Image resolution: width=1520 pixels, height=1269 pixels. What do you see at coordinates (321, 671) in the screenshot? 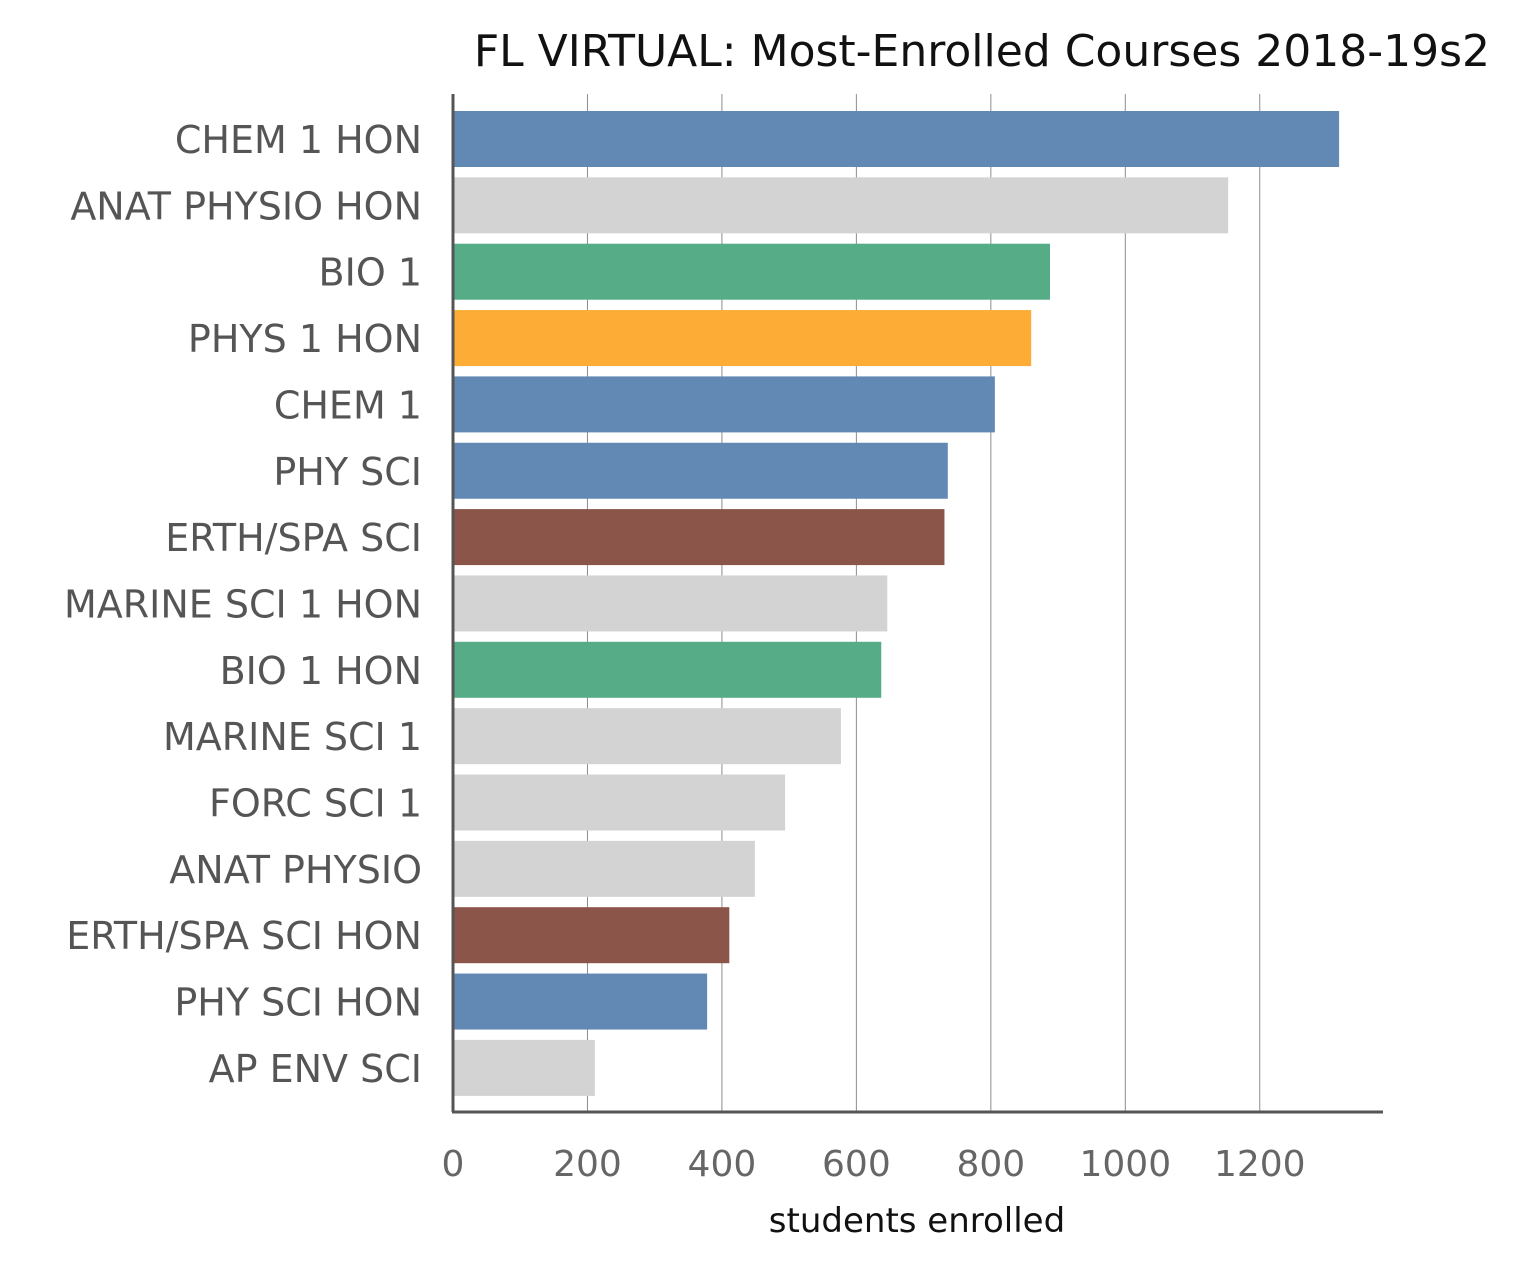
I see `category-label: BIO 1 HON` at bounding box center [321, 671].